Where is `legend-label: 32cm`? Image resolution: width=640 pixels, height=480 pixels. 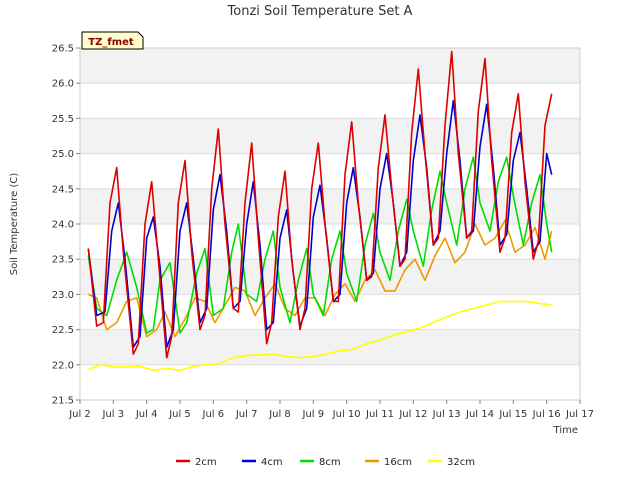 legend-label: 32cm is located at coordinates (461, 462).